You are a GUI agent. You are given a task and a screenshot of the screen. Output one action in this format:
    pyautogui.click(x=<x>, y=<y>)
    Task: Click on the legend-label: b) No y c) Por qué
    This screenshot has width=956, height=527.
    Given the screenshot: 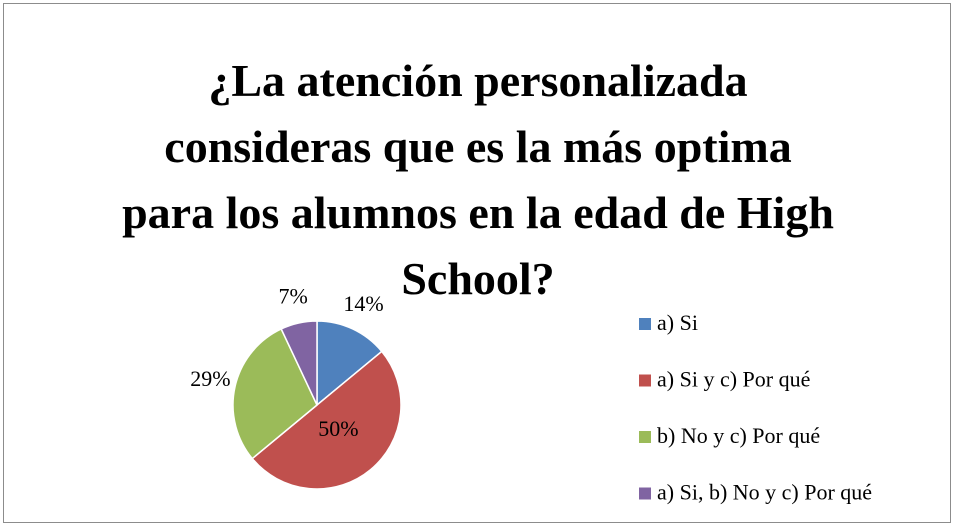 What is the action you would take?
    pyautogui.click(x=738, y=435)
    